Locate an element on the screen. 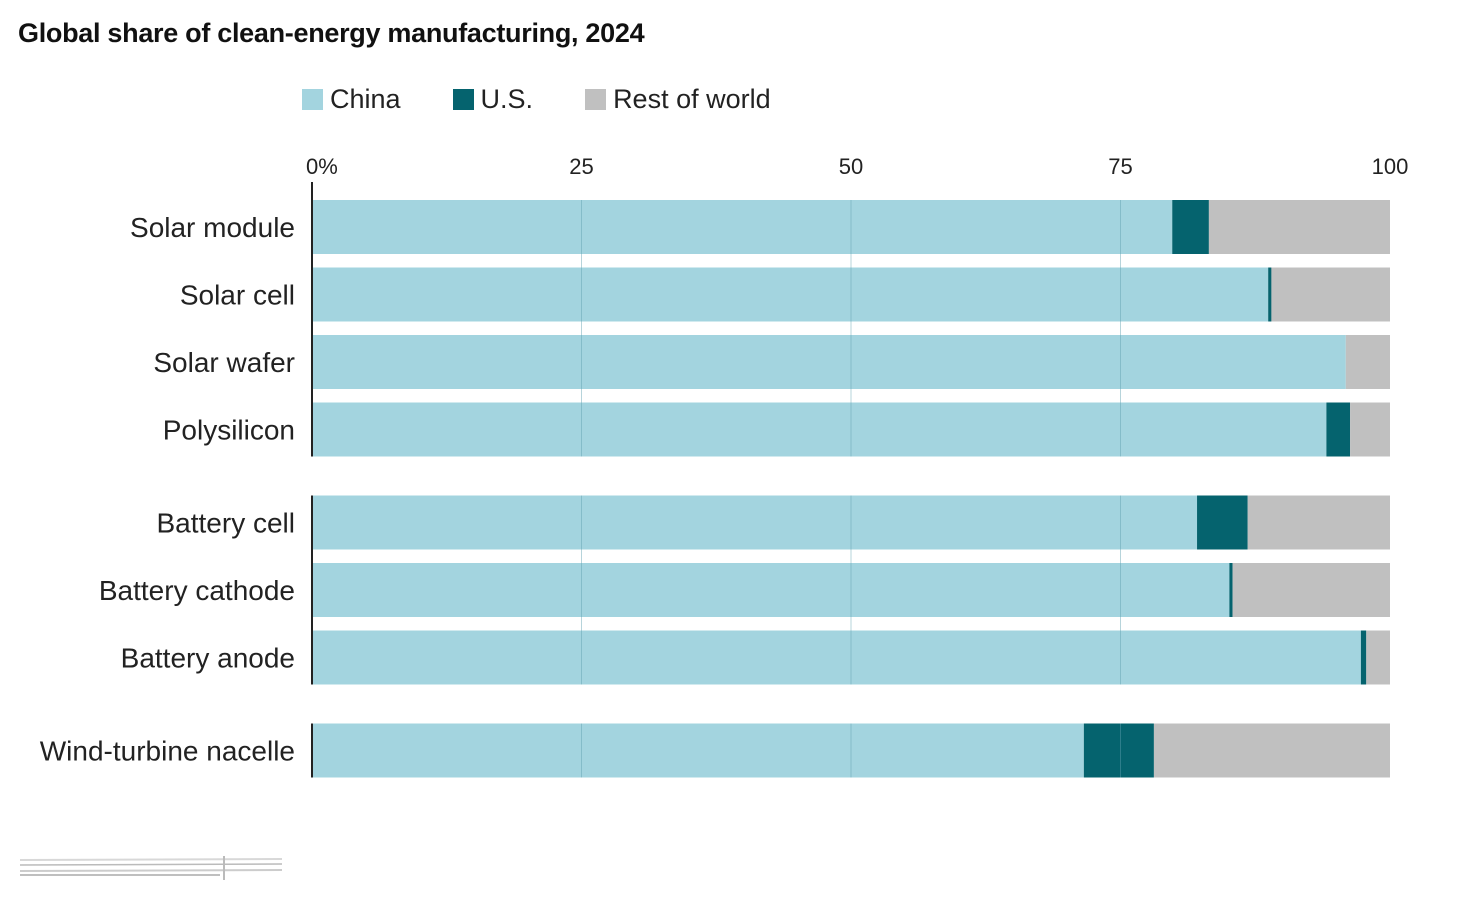 The height and width of the screenshot is (916, 1460). bar-solar-module-rest-of-world is located at coordinates (1299, 227).